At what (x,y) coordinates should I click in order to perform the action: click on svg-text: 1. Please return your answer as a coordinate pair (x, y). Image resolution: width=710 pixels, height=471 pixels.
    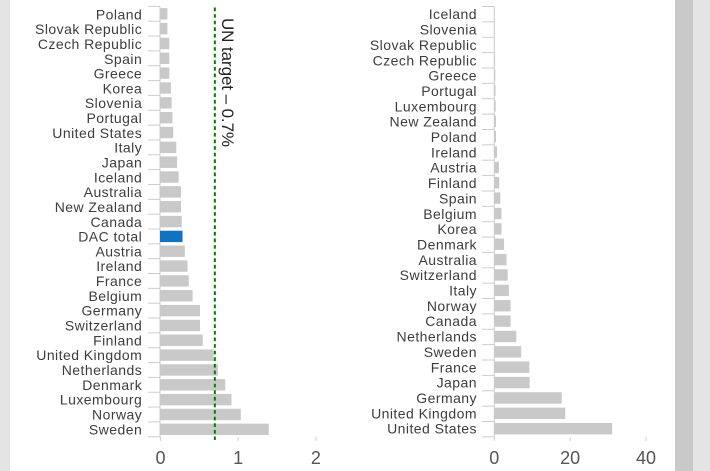
    Looking at the image, I should click on (238, 458).